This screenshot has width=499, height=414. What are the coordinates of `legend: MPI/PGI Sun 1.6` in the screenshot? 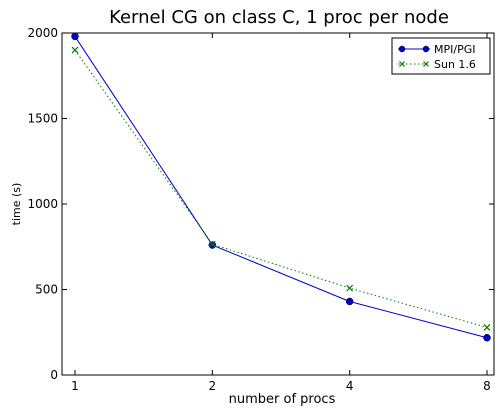 It's located at (441, 56).